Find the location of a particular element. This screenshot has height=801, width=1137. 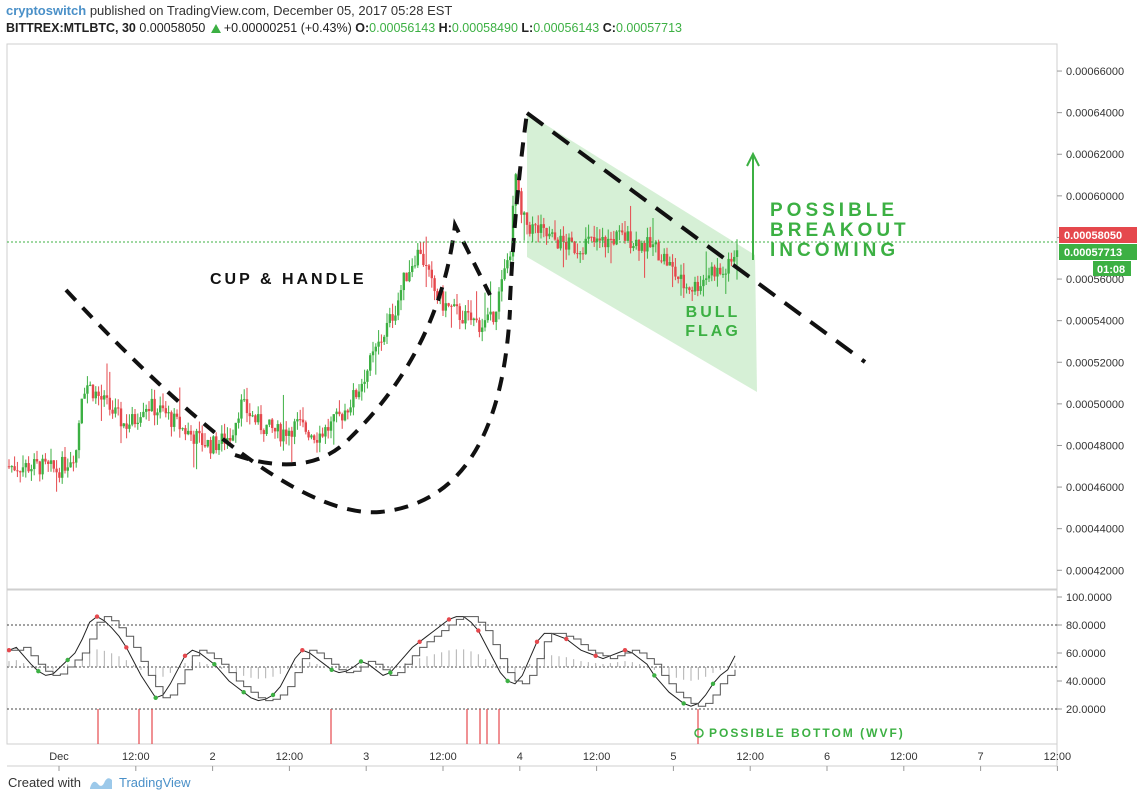

indicator-reference-lines is located at coordinates (532, 667).